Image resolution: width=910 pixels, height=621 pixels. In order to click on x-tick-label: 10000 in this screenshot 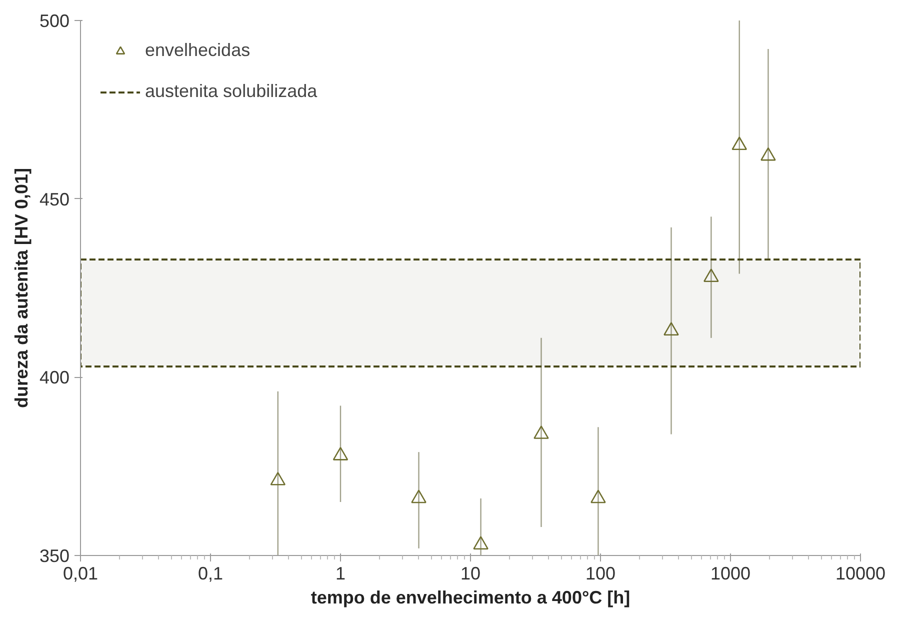, I will do `click(860, 574)`.